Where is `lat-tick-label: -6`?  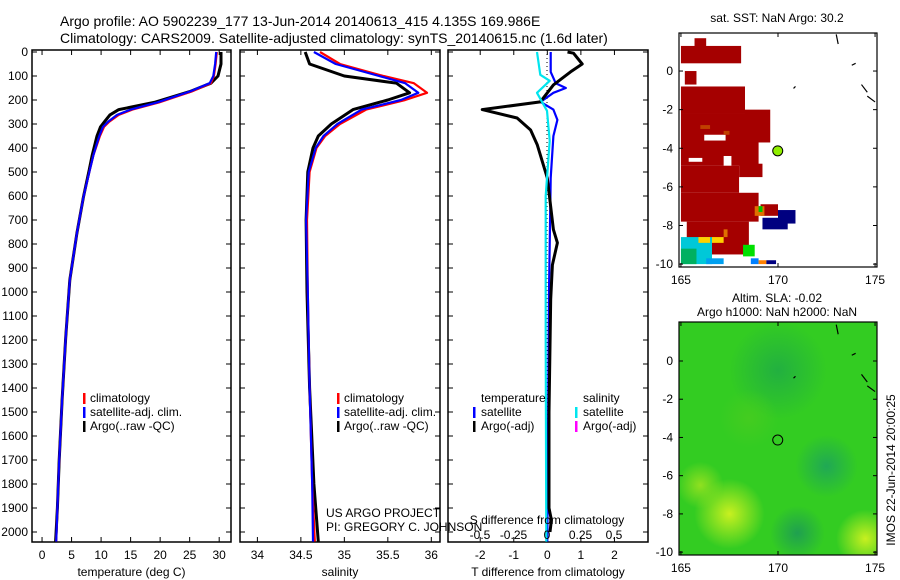
lat-tick-label: -6 is located at coordinates (667, 187).